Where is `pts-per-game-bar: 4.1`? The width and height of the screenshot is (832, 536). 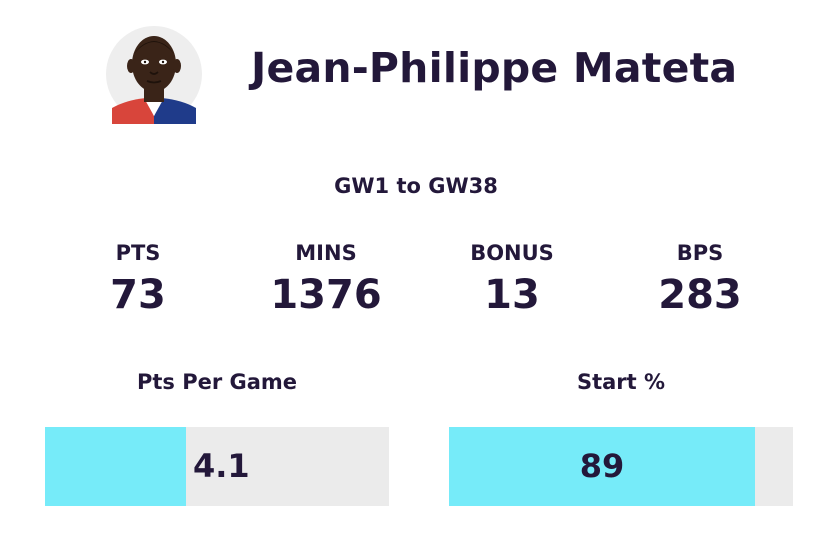
pts-per-game-bar: 4.1 is located at coordinates (217, 466).